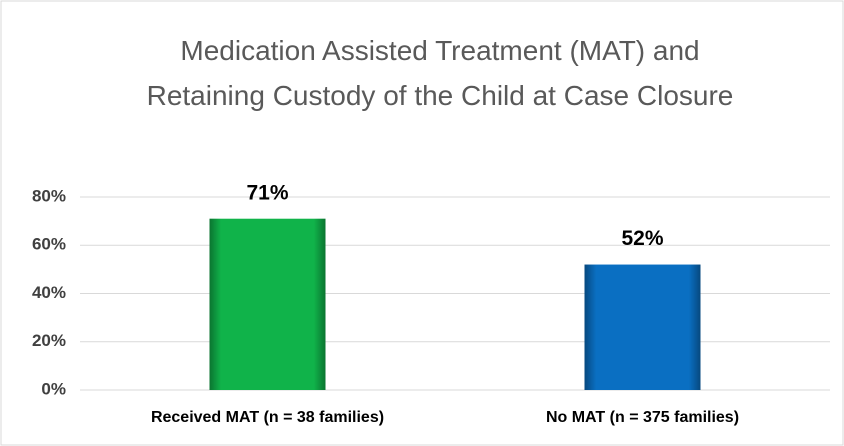 The height and width of the screenshot is (446, 844). What do you see at coordinates (49, 244) in the screenshot?
I see `y-tick-label: 60%` at bounding box center [49, 244].